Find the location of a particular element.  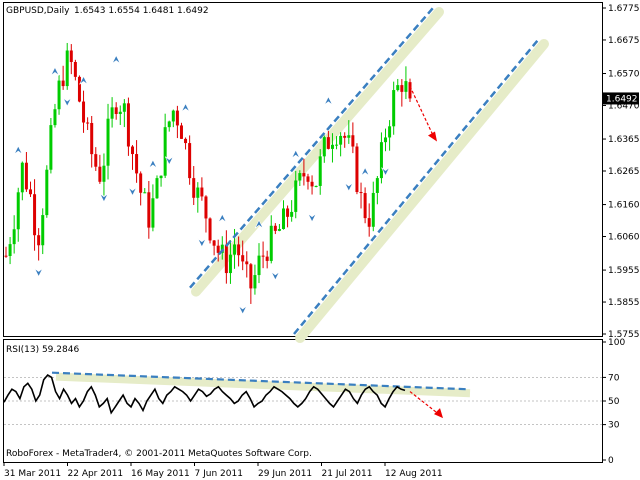

price-tick-label: 1.6775 is located at coordinates (624, 9).